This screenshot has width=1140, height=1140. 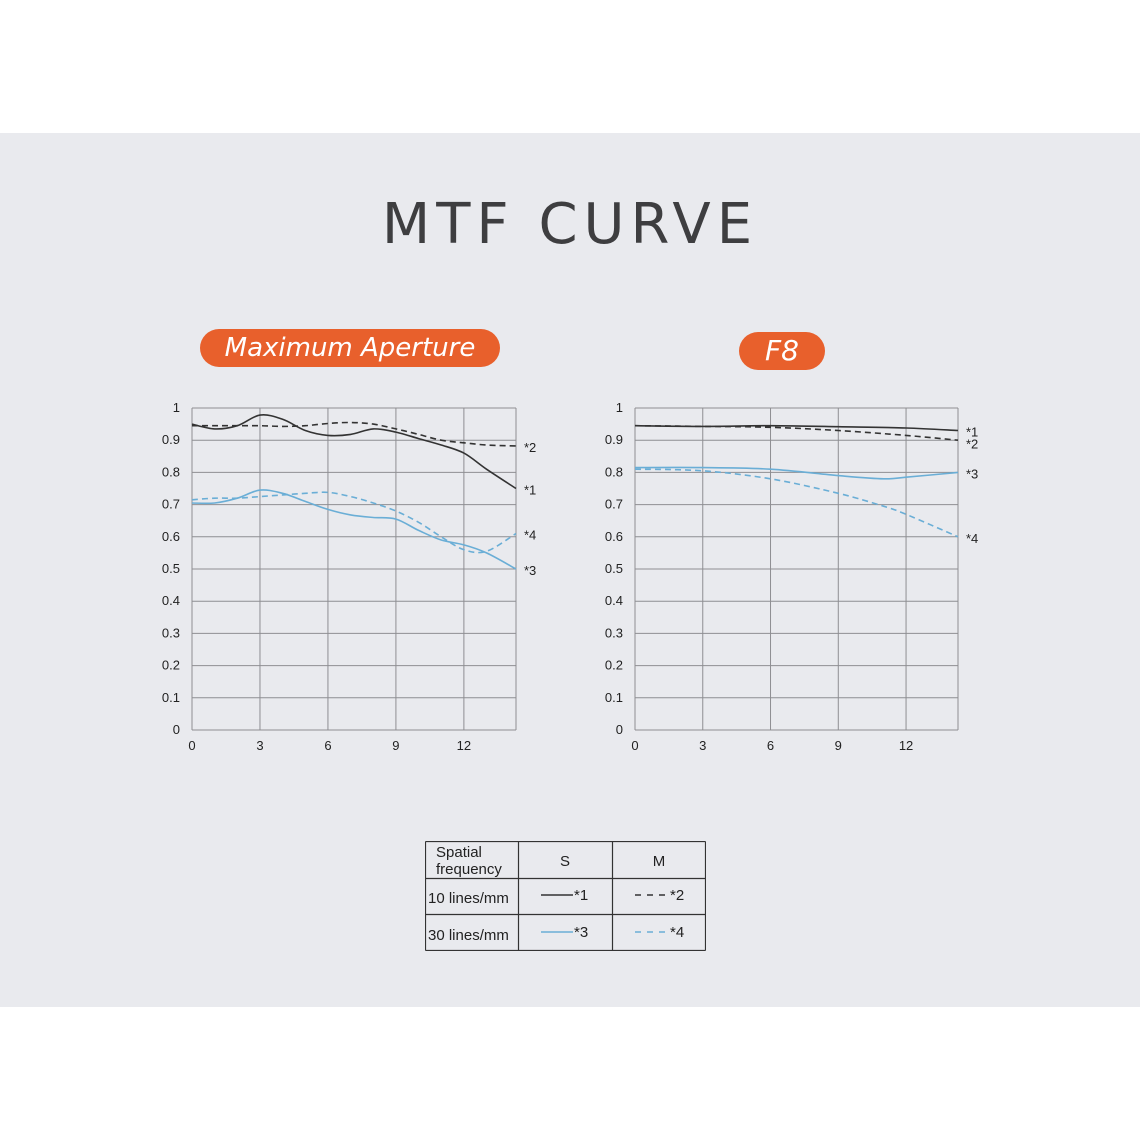 I want to click on legend-header-s: S, so click(x=565, y=861).